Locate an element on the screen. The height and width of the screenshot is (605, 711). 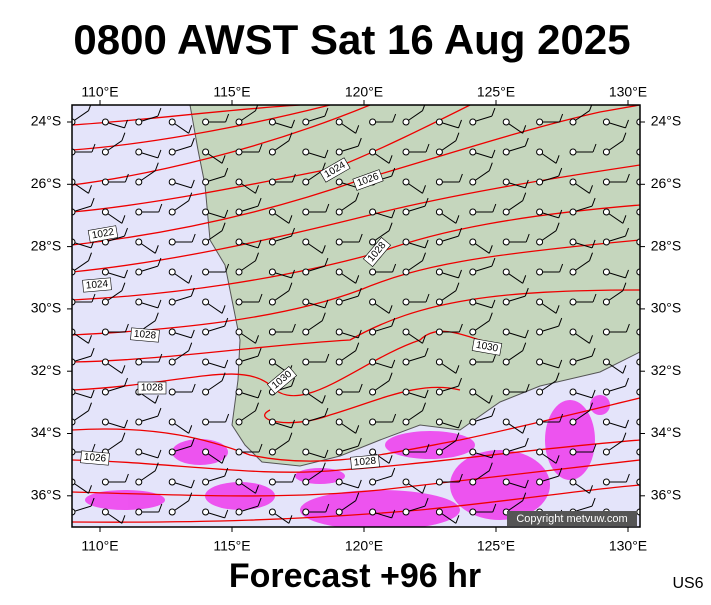
chart-code: US6 is located at coordinates (687, 583).